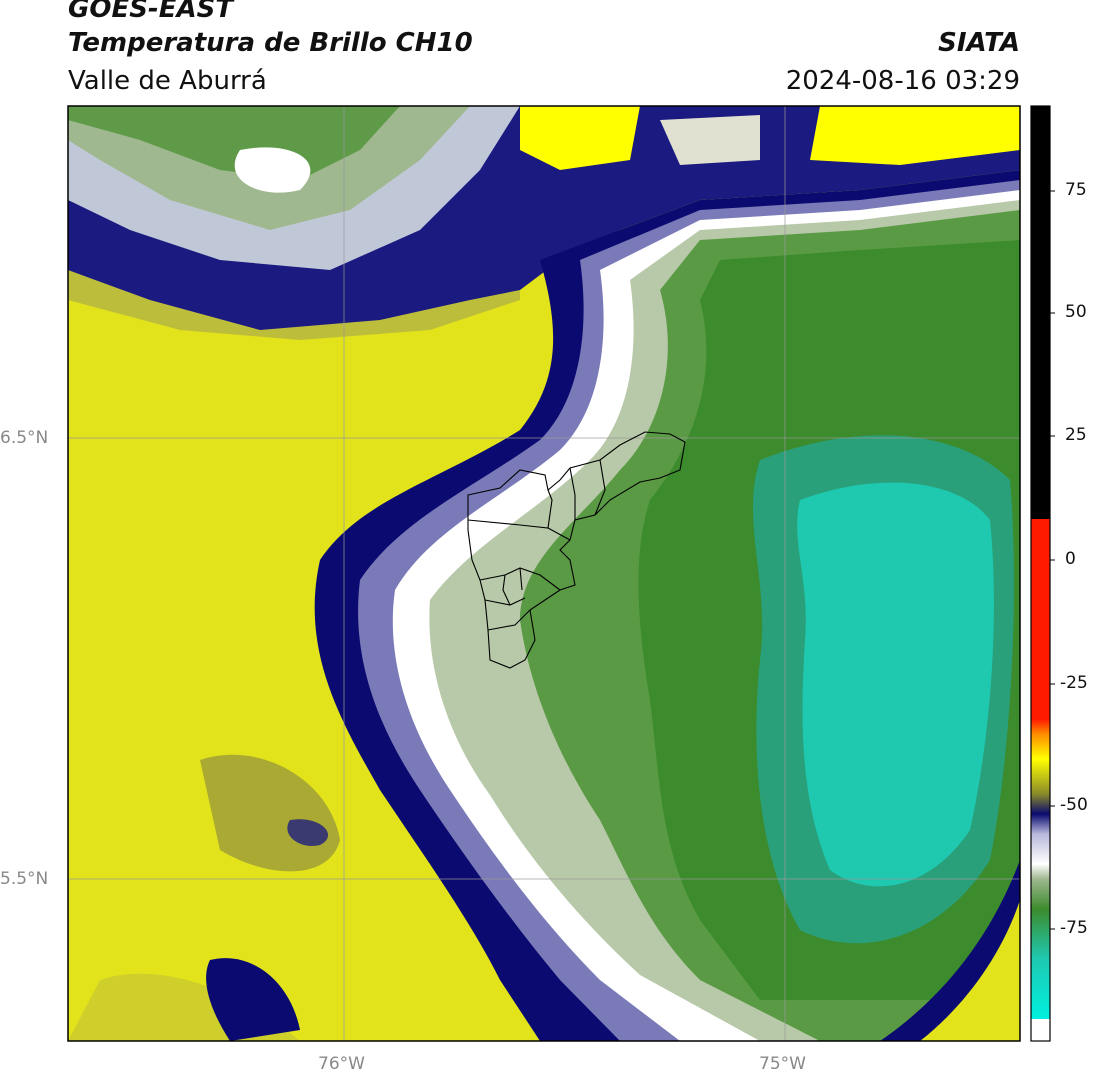 The height and width of the screenshot is (1078, 1094). What do you see at coordinates (1076, 435) in the screenshot?
I see `colorbar-tick-label: 25` at bounding box center [1076, 435].